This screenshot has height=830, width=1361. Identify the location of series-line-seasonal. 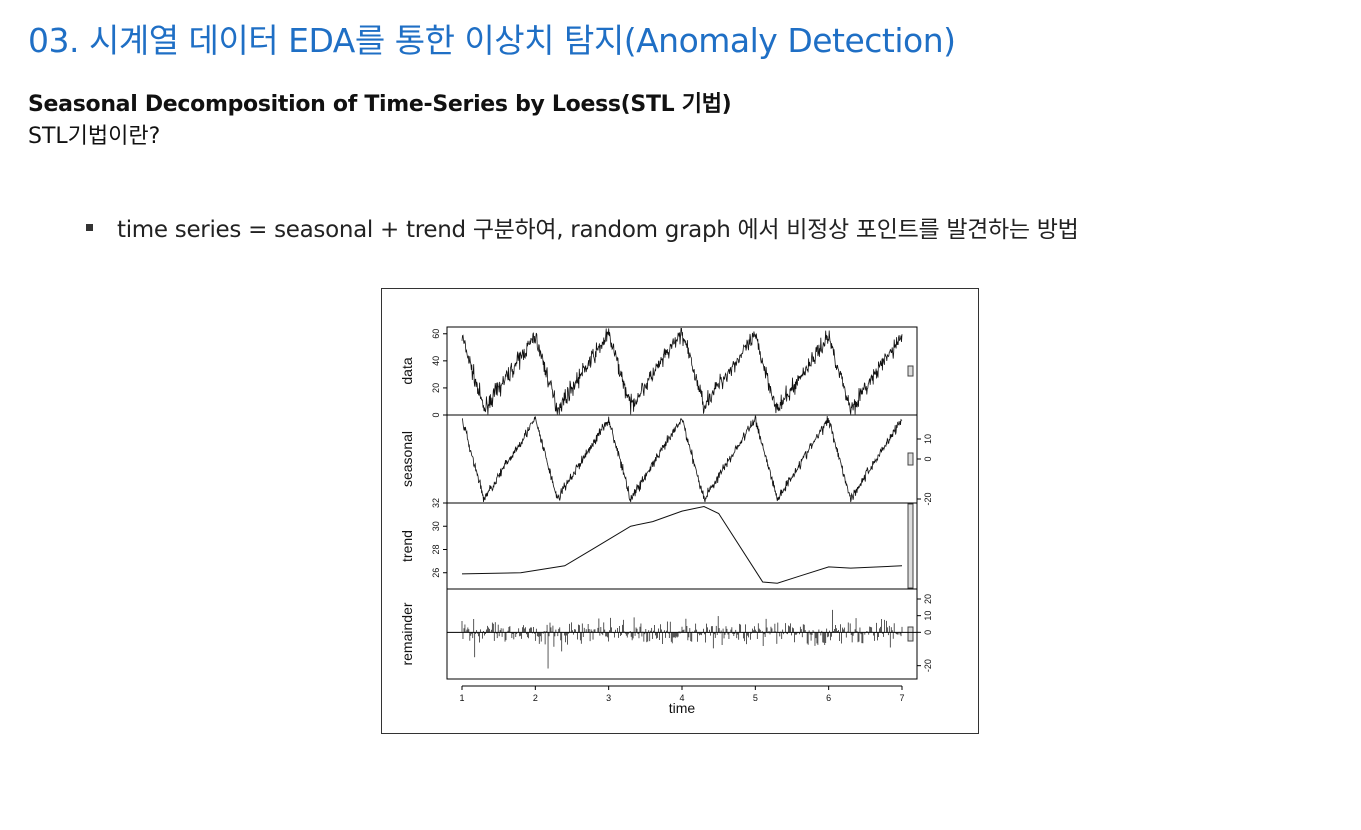
(682, 458).